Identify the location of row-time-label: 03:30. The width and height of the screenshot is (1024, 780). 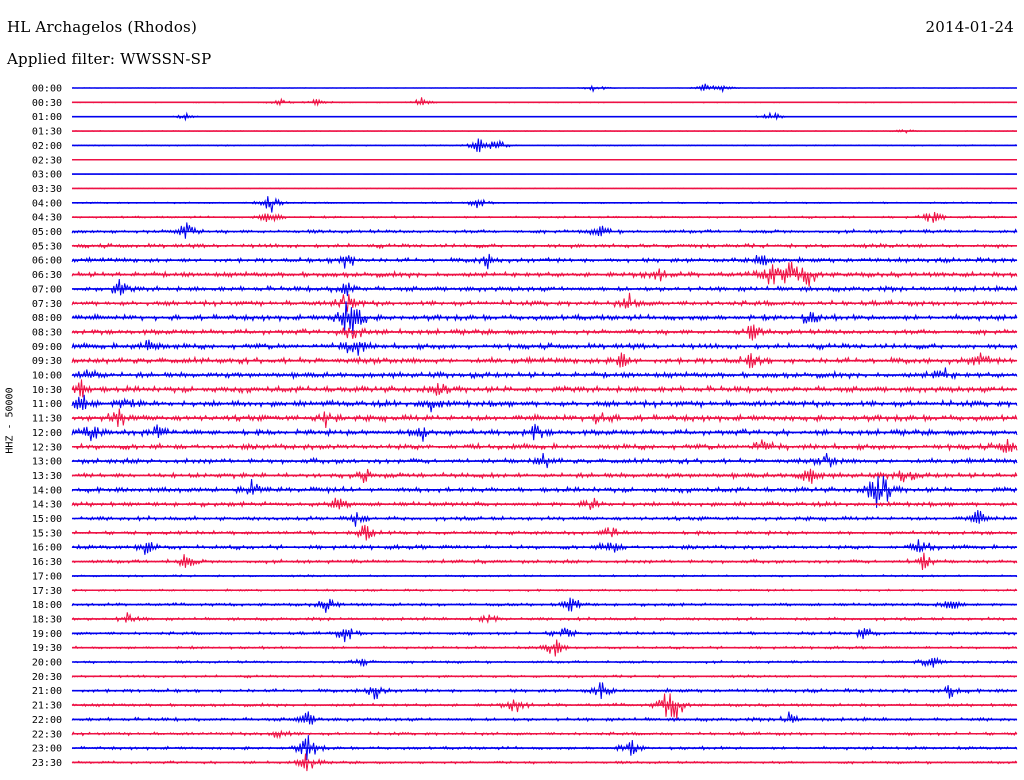
(47, 189).